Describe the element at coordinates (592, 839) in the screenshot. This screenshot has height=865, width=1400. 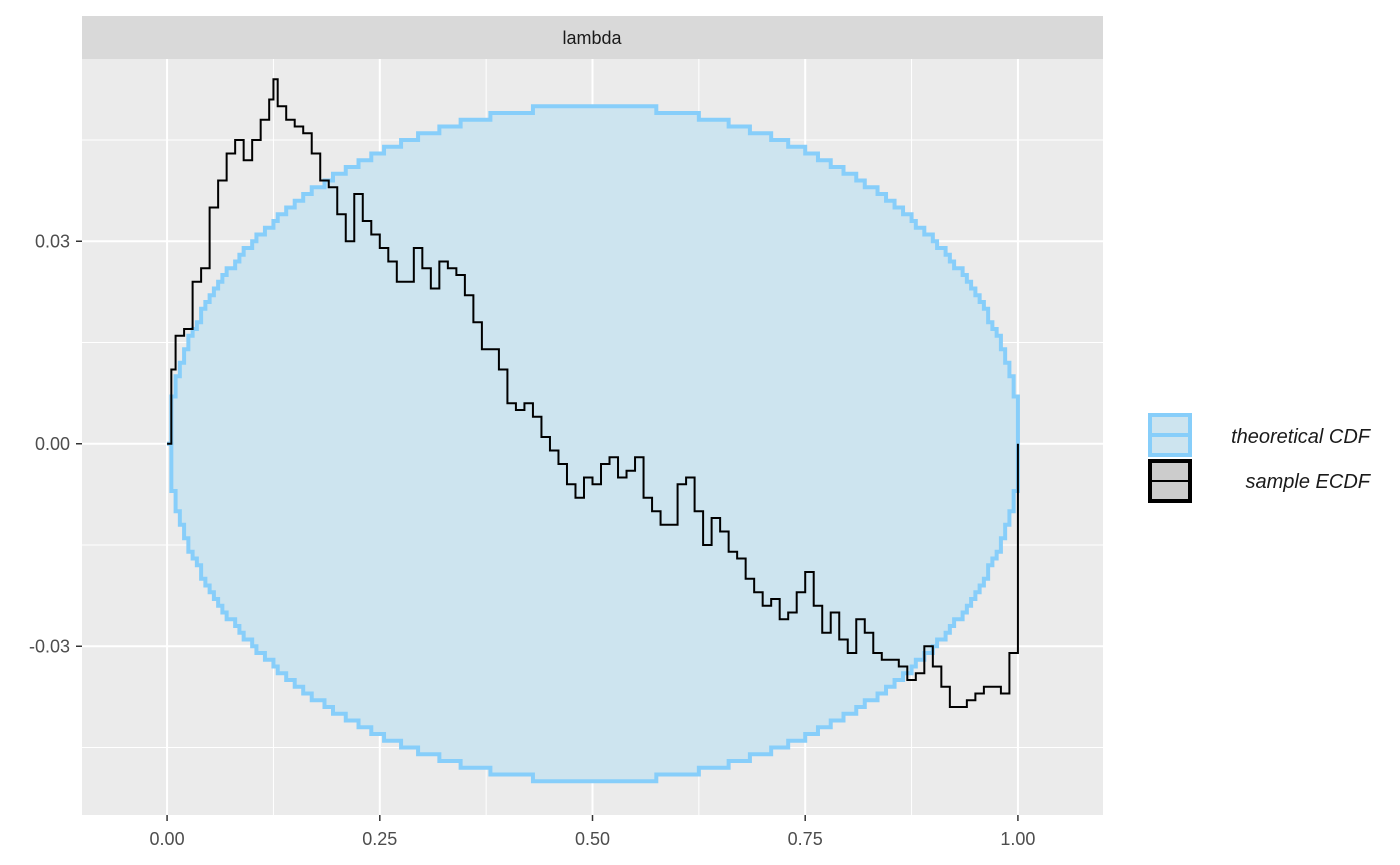
I see `x-tick-label: 0.50` at that location.